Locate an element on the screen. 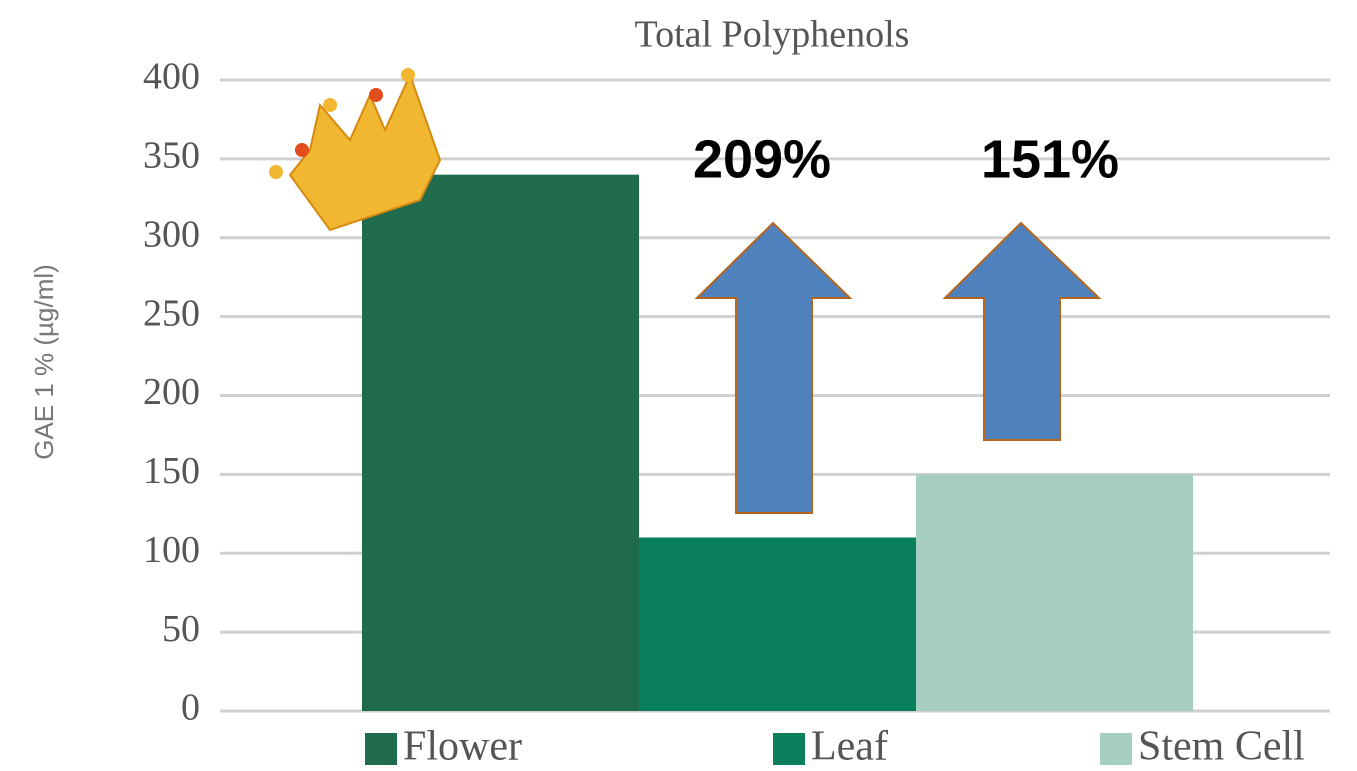  legend-label: Stem Cell is located at coordinates (1221, 747).